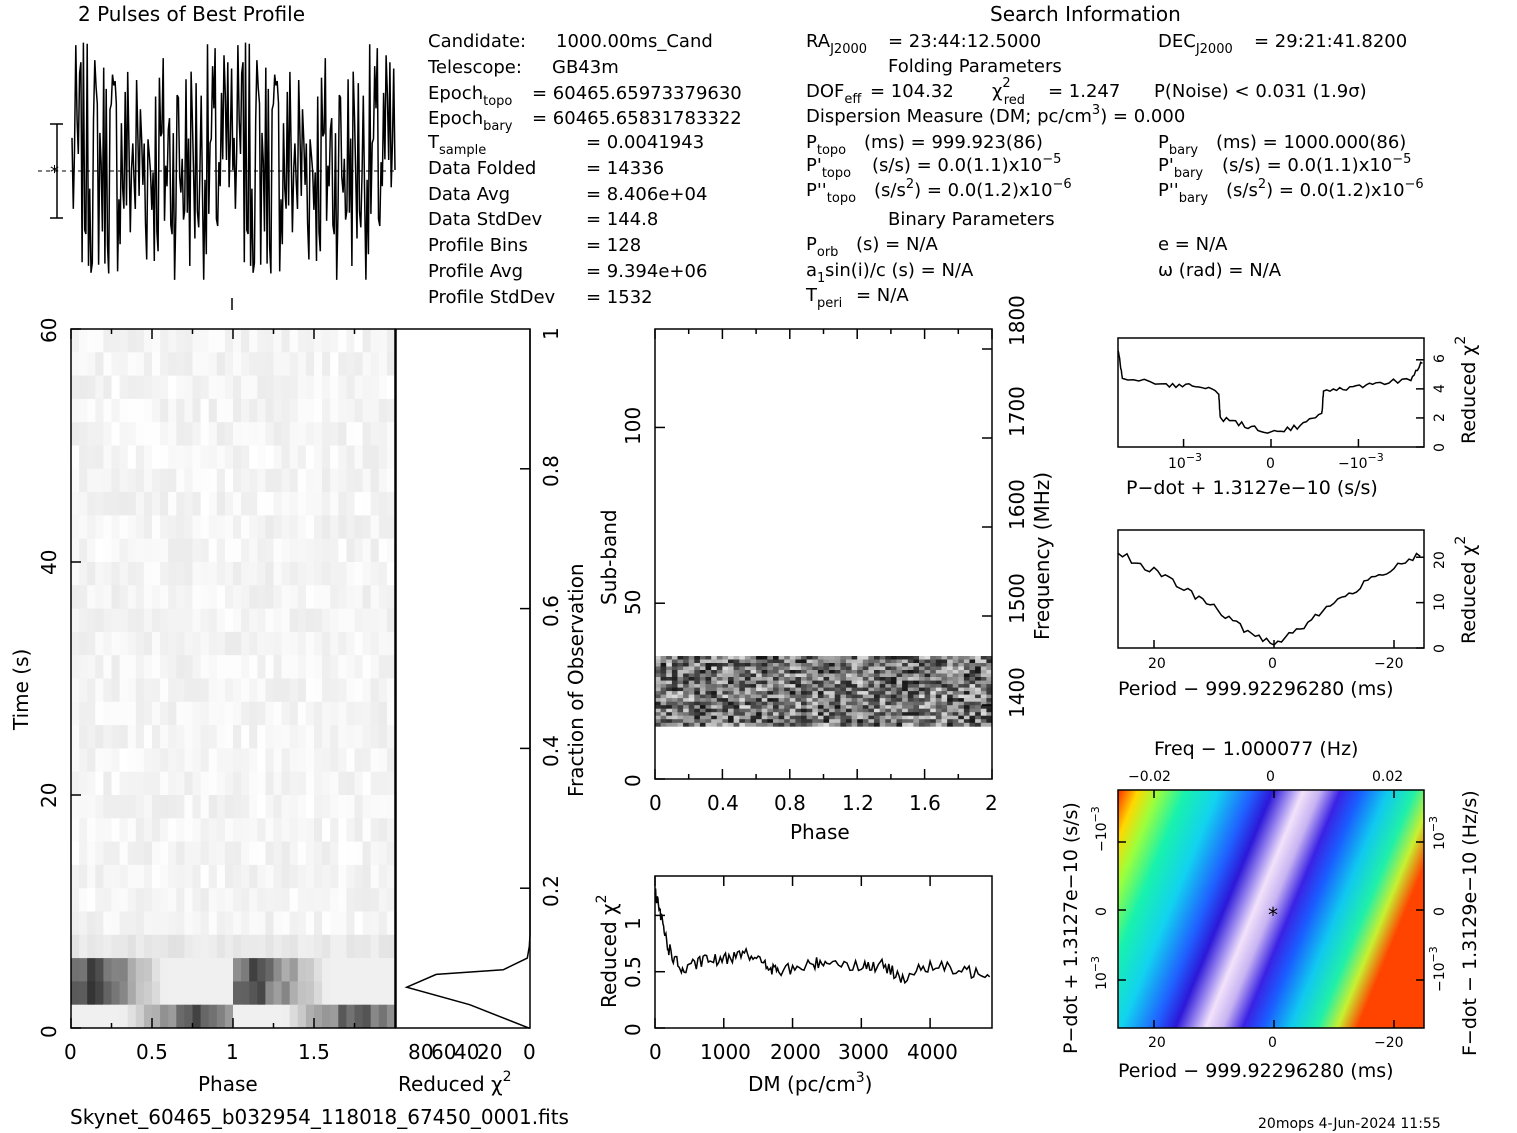  Describe the element at coordinates (213, 663) in the screenshot. I see `time-phase-ticks` at that location.